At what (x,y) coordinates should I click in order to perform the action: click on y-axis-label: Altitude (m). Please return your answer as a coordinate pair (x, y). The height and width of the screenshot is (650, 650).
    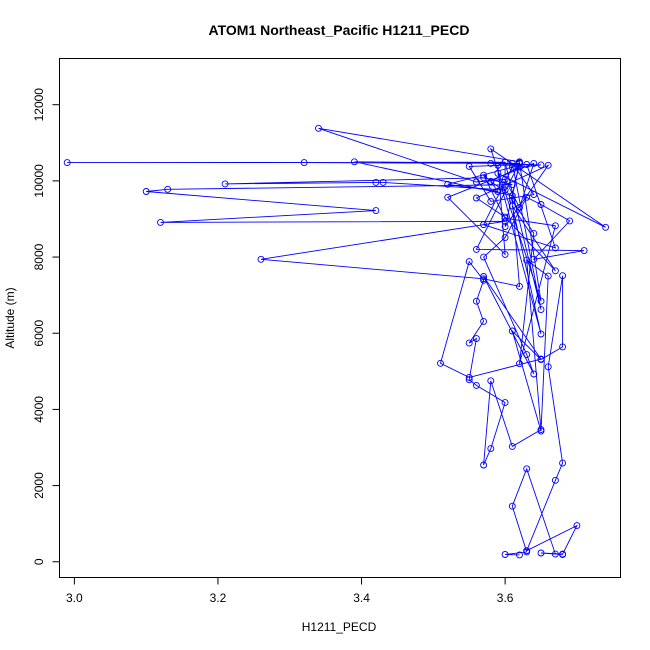
    Looking at the image, I should click on (10, 317).